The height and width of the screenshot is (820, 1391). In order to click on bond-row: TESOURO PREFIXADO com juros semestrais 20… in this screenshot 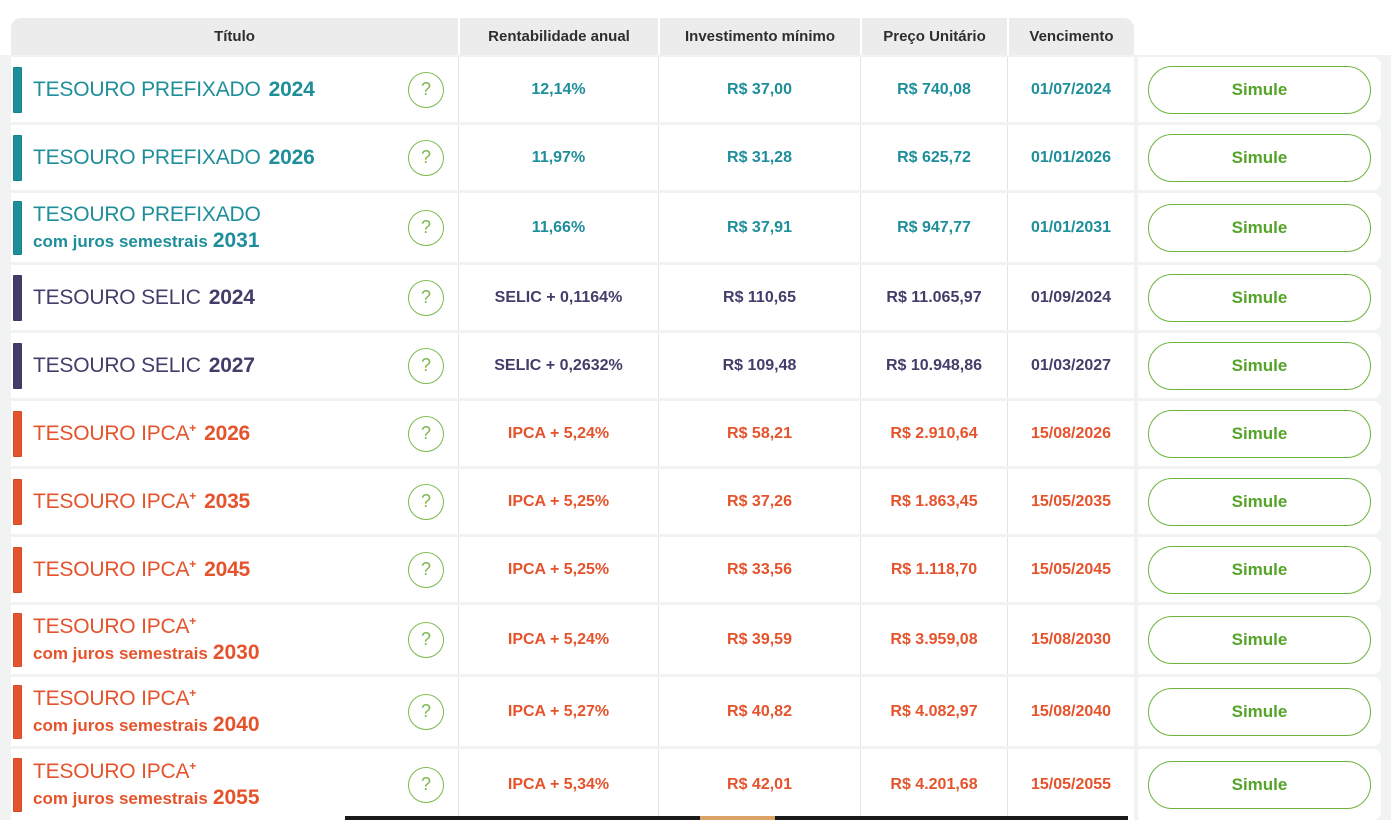, I will do `click(696, 227)`.